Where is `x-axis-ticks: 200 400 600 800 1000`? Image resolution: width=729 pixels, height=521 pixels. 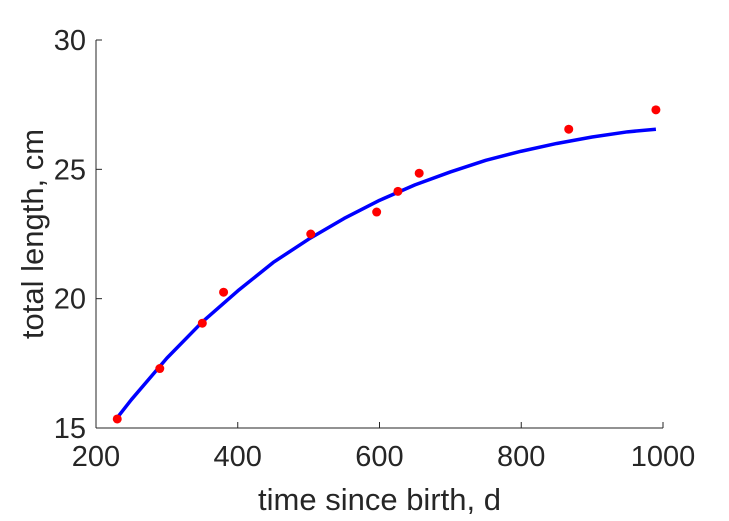 x-axis-ticks: 200 400 600 800 1000 is located at coordinates (383, 447).